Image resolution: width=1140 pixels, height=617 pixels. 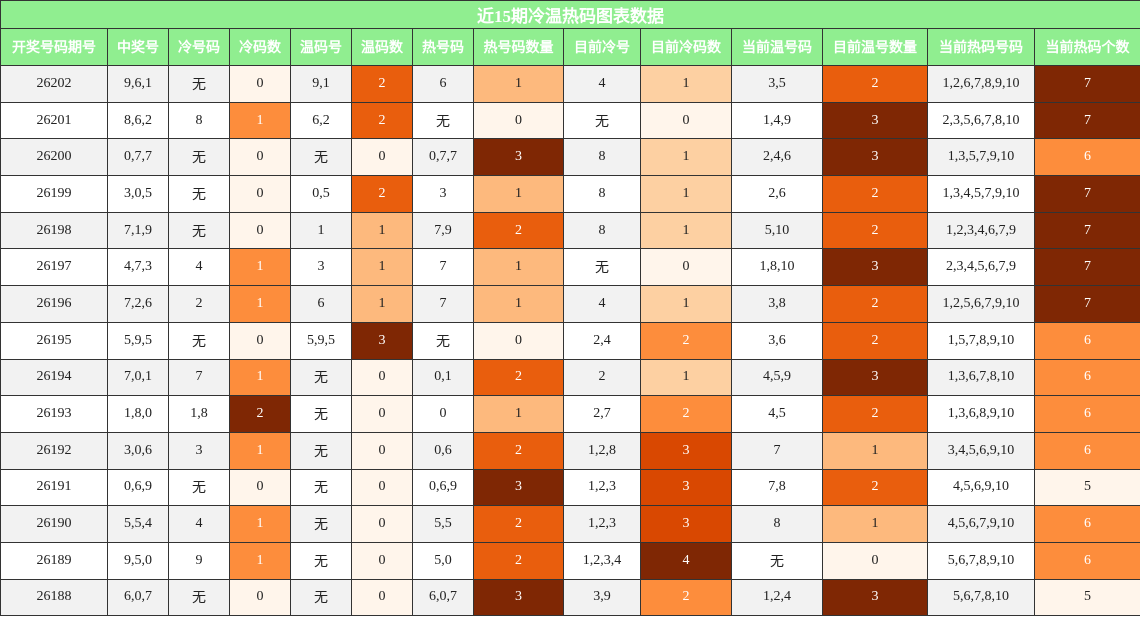 I want to click on cell: 1,8,0, so click(x=138, y=414).